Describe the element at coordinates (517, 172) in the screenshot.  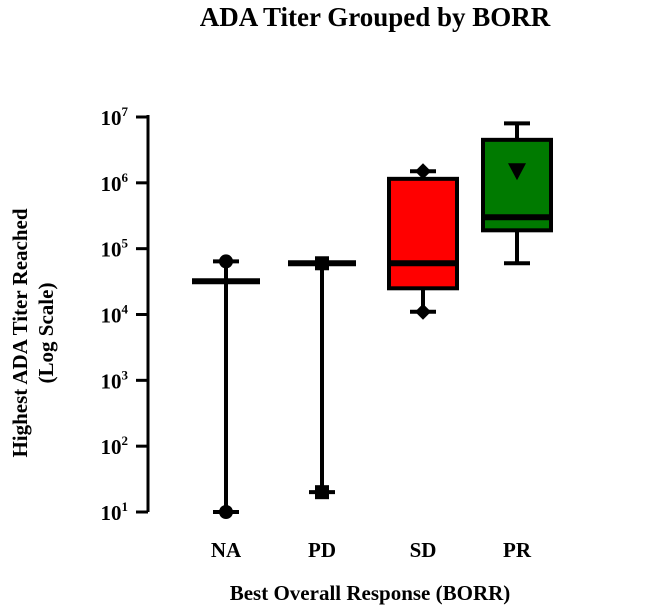
I see `marker-triangle` at that location.